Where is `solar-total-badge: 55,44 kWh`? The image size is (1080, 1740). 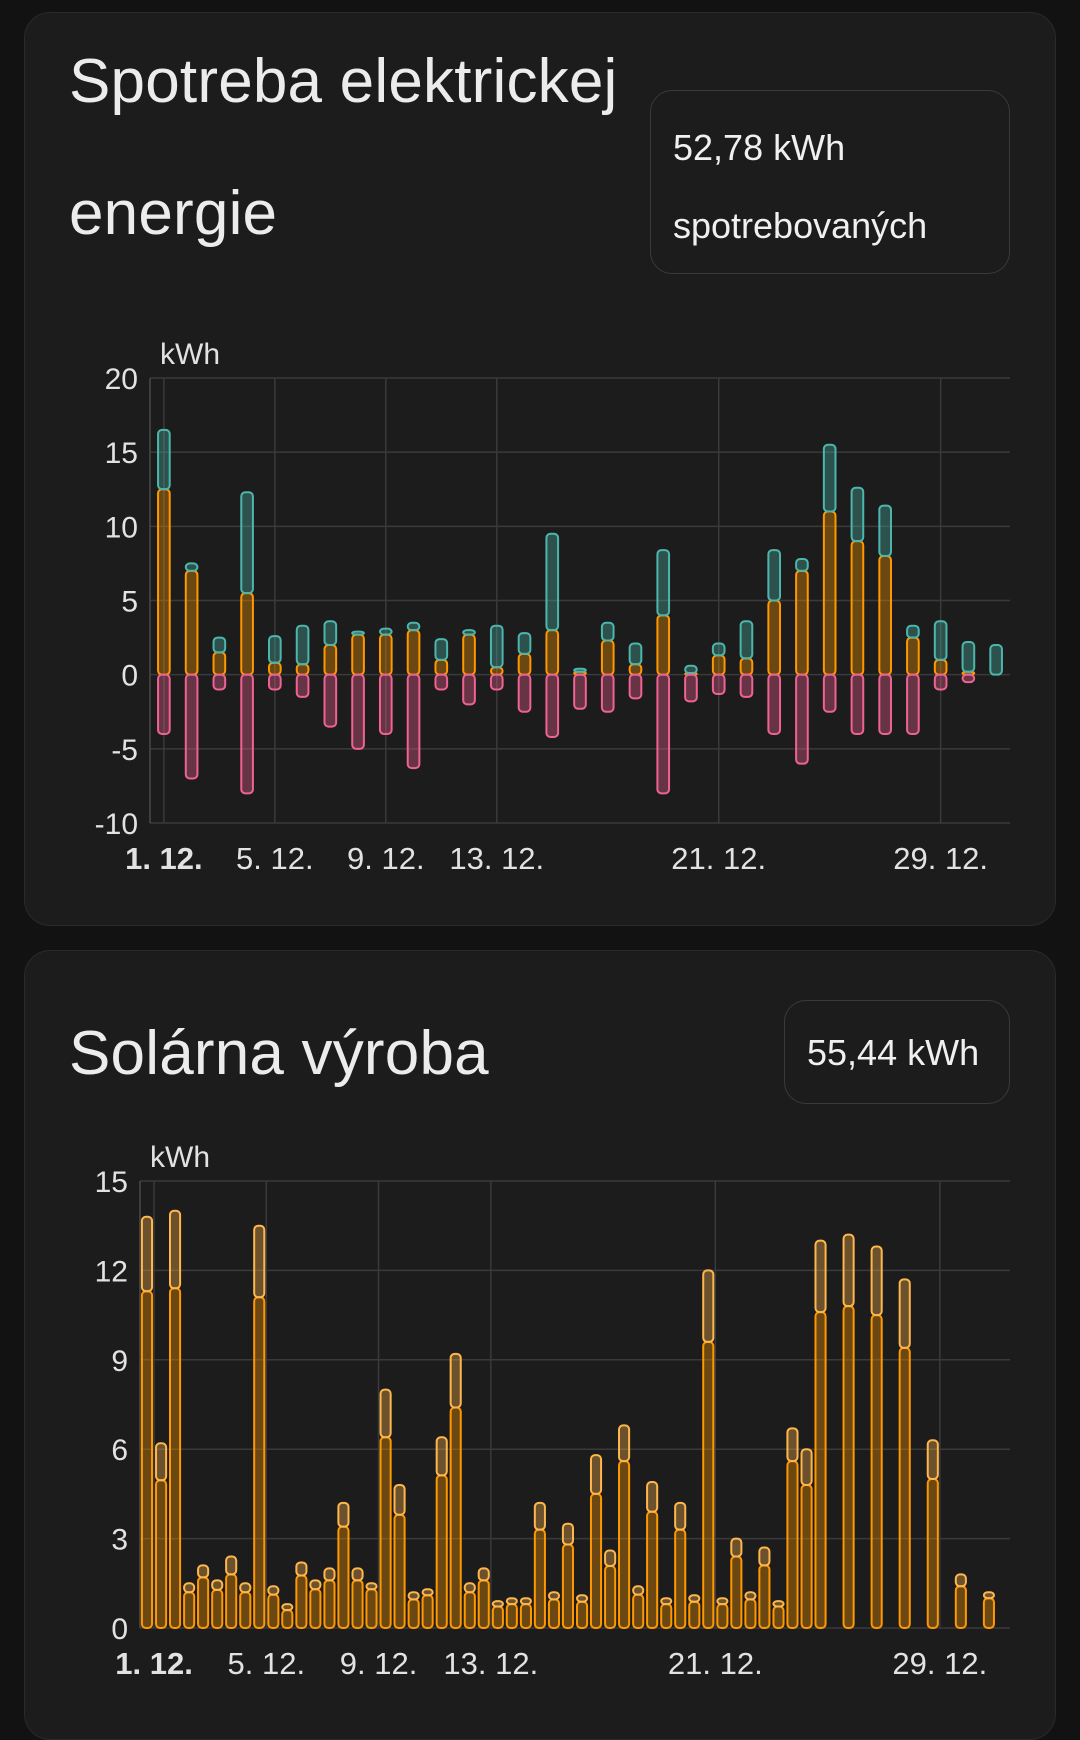 solar-total-badge: 55,44 kWh is located at coordinates (897, 1052).